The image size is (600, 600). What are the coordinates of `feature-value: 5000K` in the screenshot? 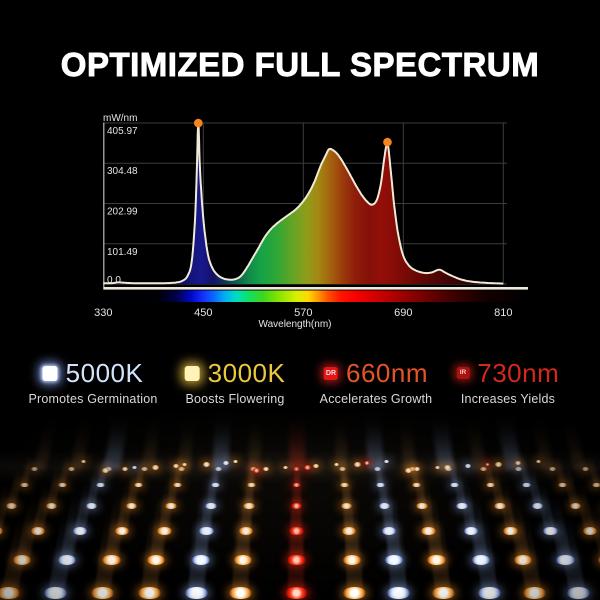 It's located at (104, 373).